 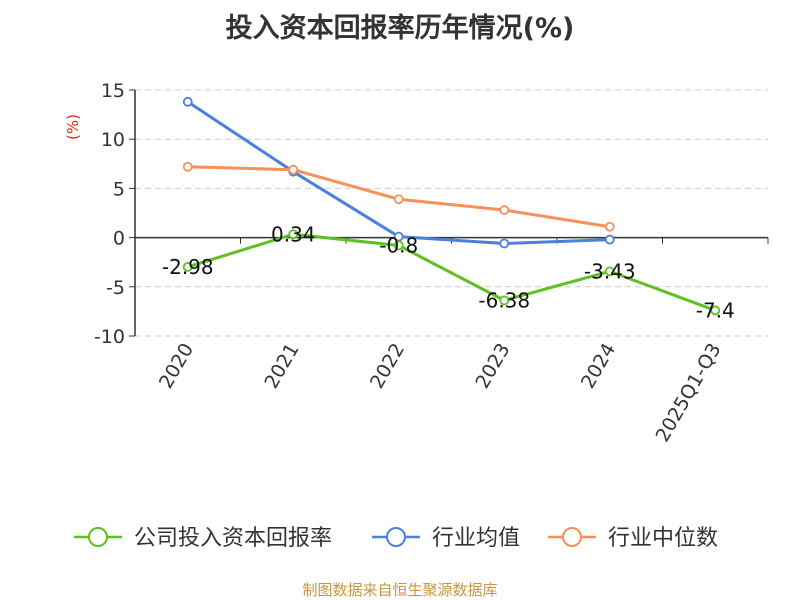 I want to click on legend-item: 公司投入资本回报率, so click(x=203, y=538).